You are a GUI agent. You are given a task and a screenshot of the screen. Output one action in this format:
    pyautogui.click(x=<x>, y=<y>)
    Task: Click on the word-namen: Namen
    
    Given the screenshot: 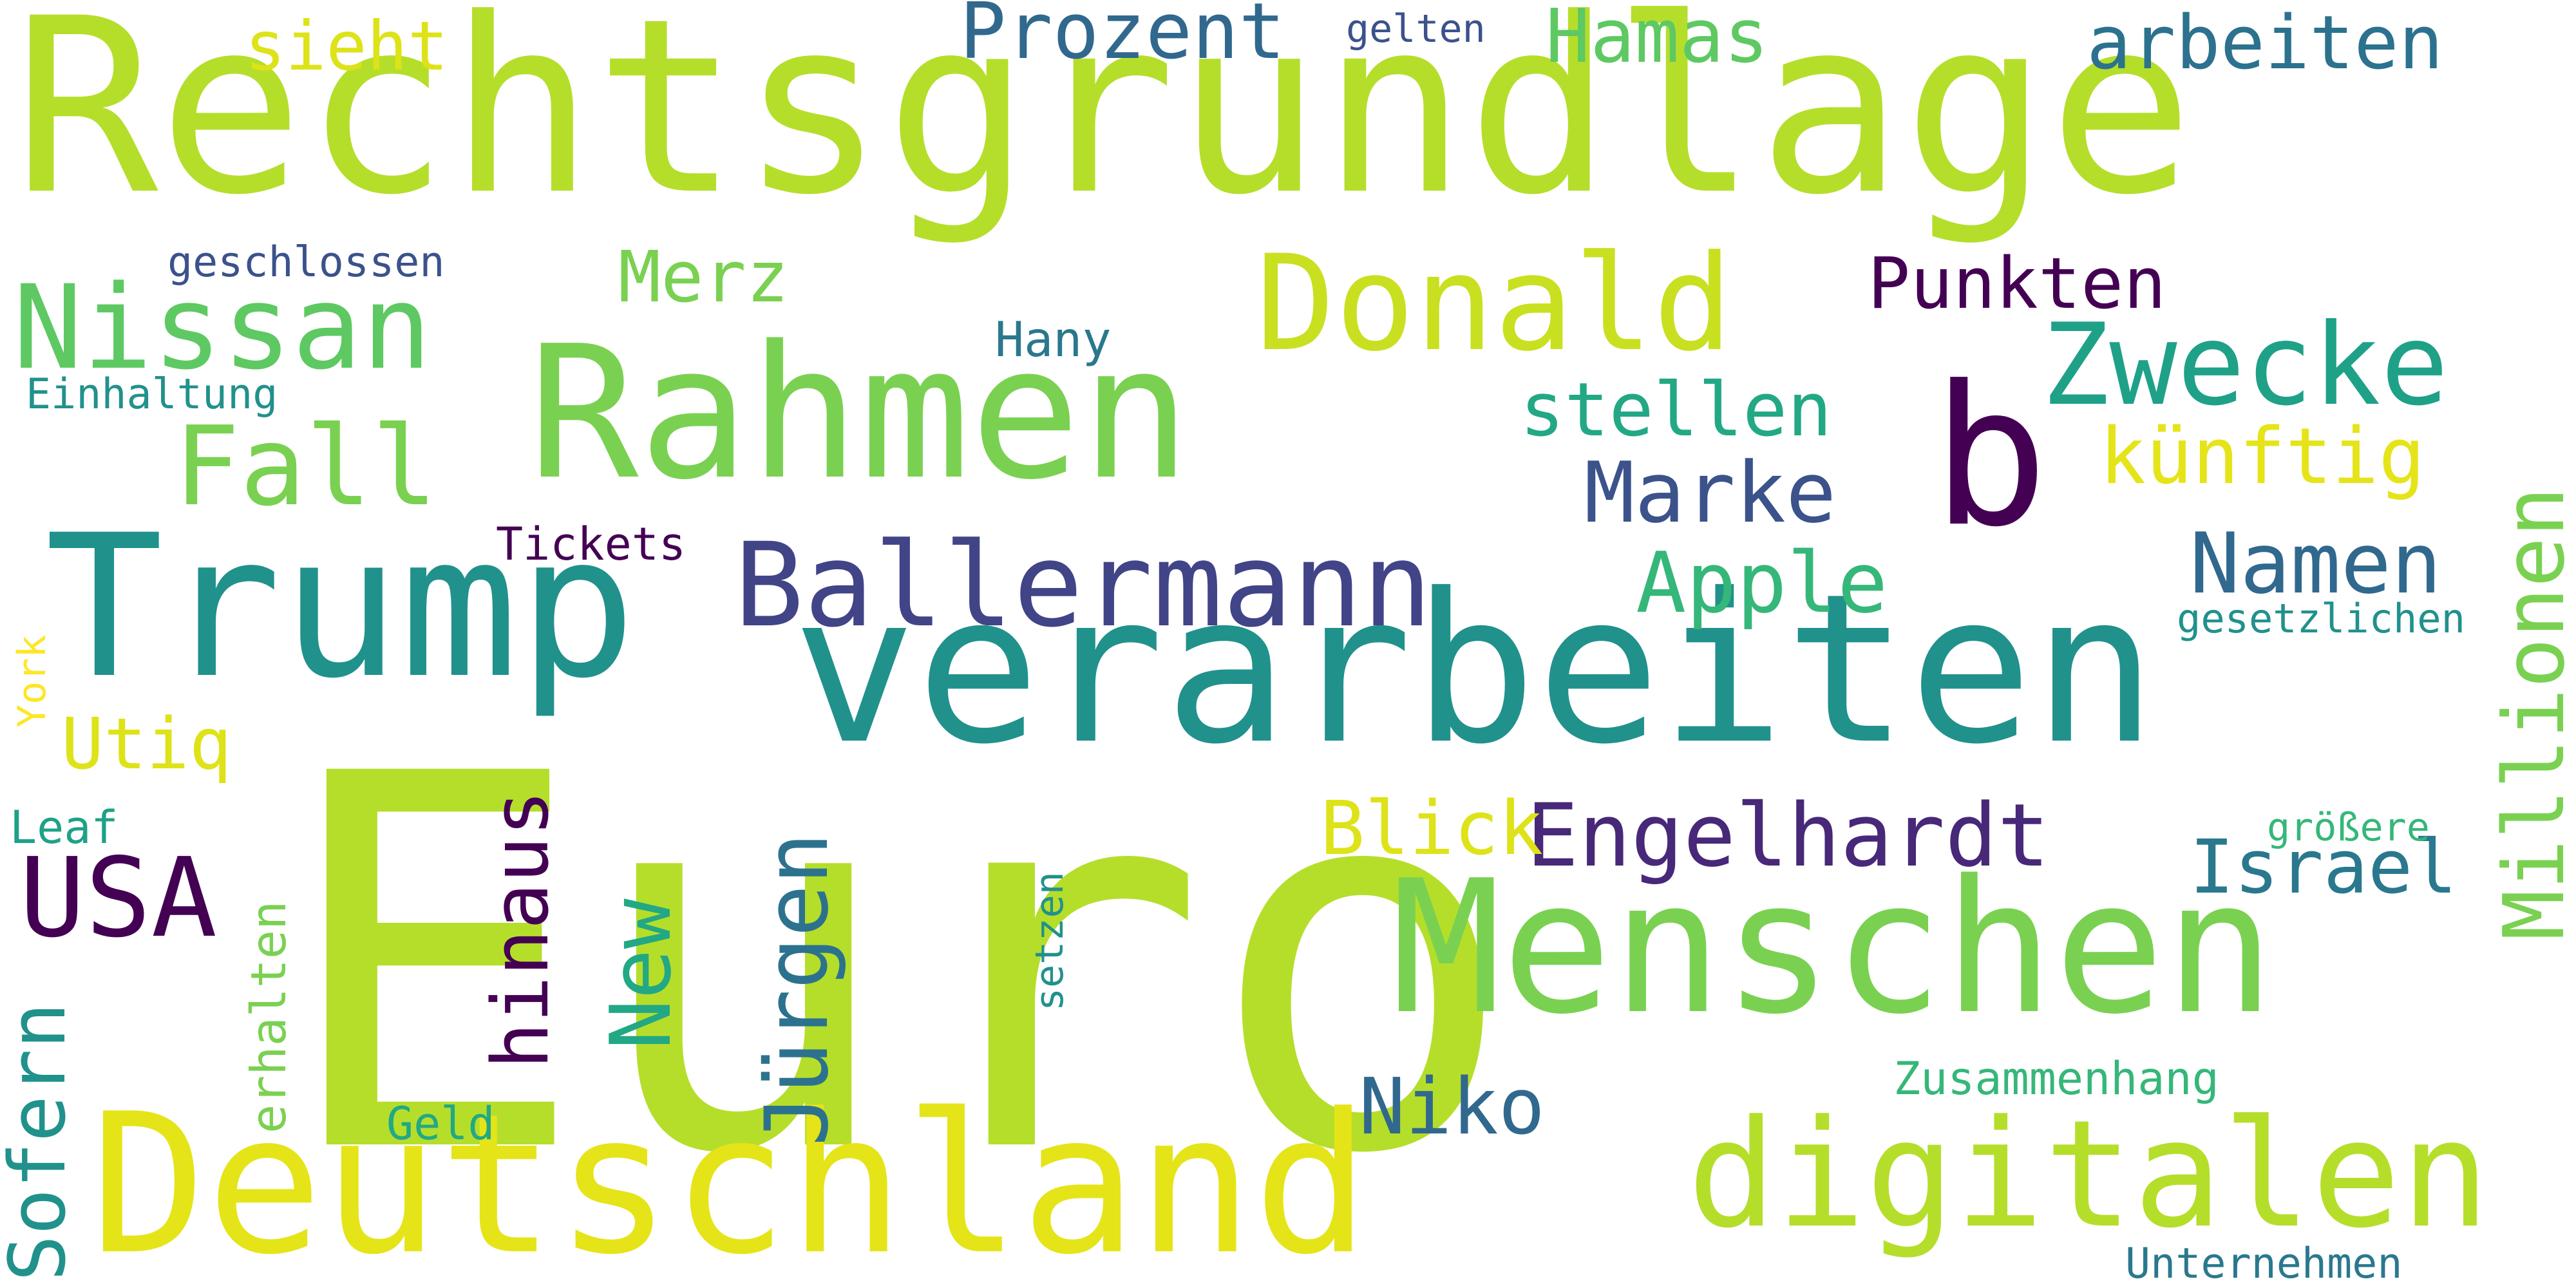 What is the action you would take?
    pyautogui.click(x=2316, y=563)
    